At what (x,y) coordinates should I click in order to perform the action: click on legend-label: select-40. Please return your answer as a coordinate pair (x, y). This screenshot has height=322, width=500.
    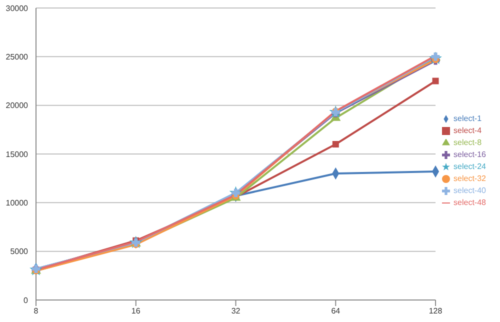
    Looking at the image, I should click on (470, 190).